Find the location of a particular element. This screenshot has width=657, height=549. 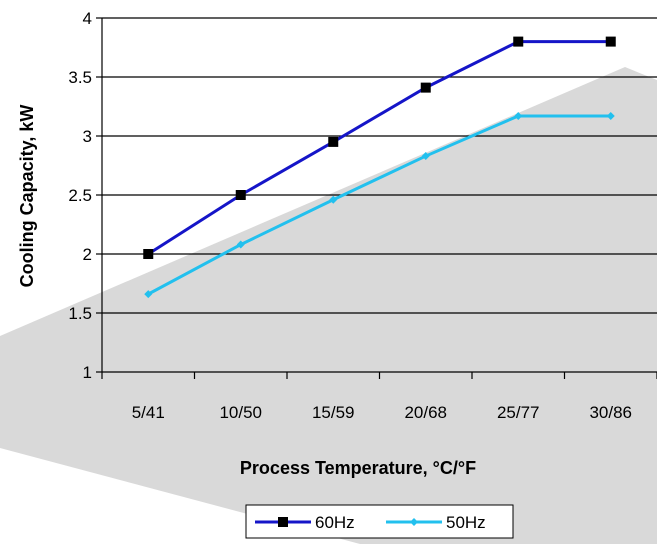

x-tick-label: 5/41 is located at coordinates (148, 412).